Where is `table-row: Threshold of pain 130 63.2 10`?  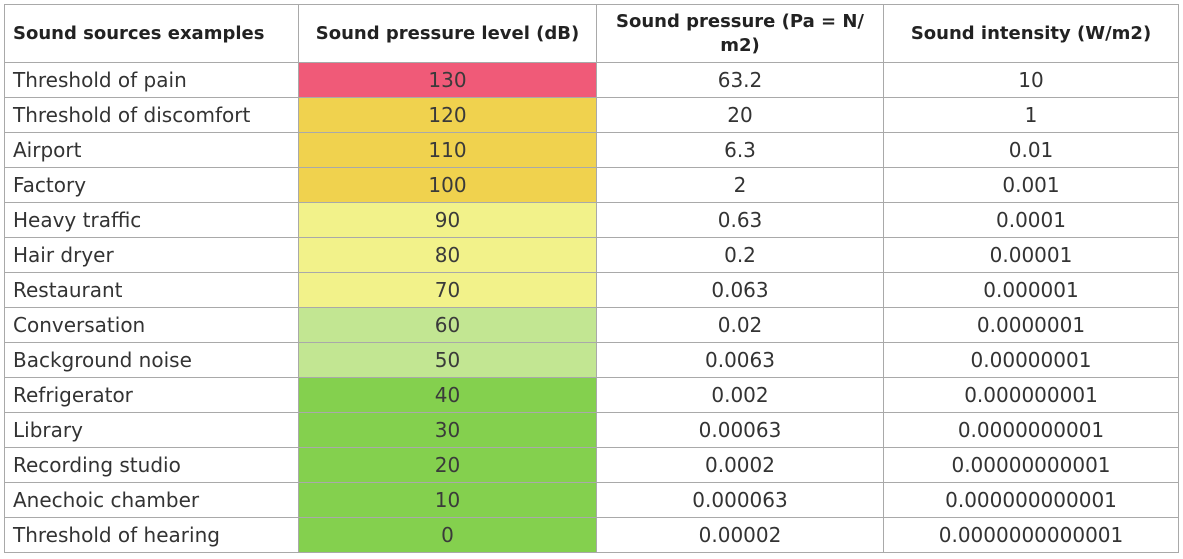 table-row: Threshold of pain 130 63.2 10 is located at coordinates (591, 80).